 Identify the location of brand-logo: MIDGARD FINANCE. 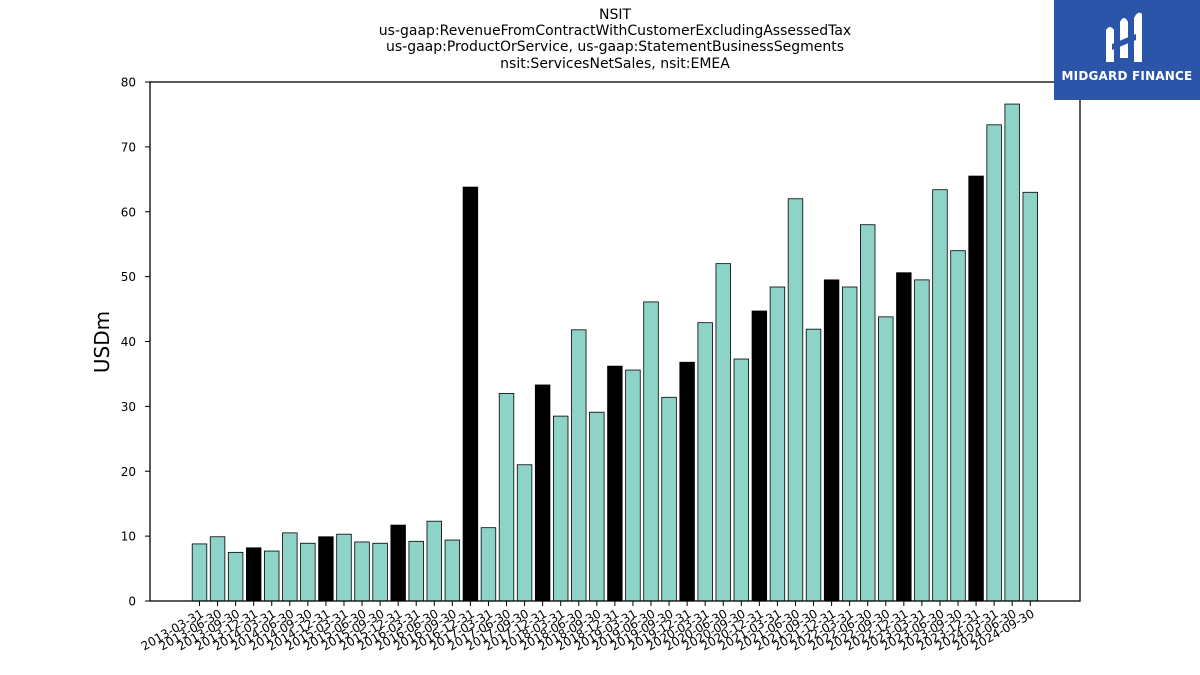
(1127, 50).